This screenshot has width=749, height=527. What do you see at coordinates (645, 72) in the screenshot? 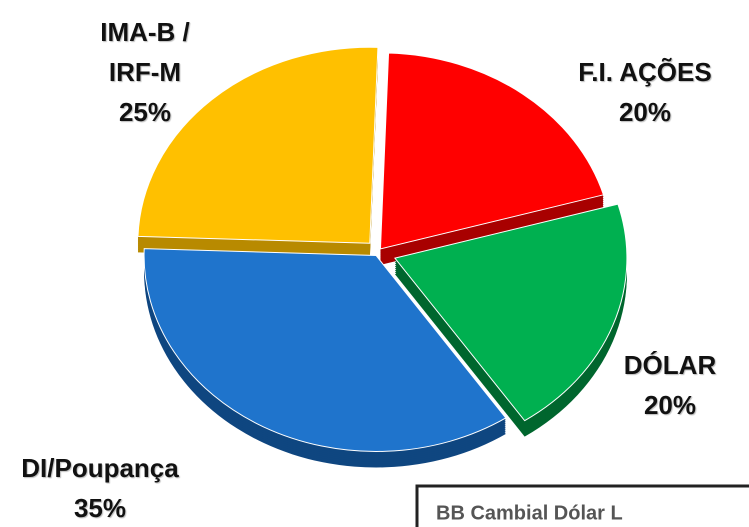
I see `slice-name: F.I. AÇÕES` at bounding box center [645, 72].